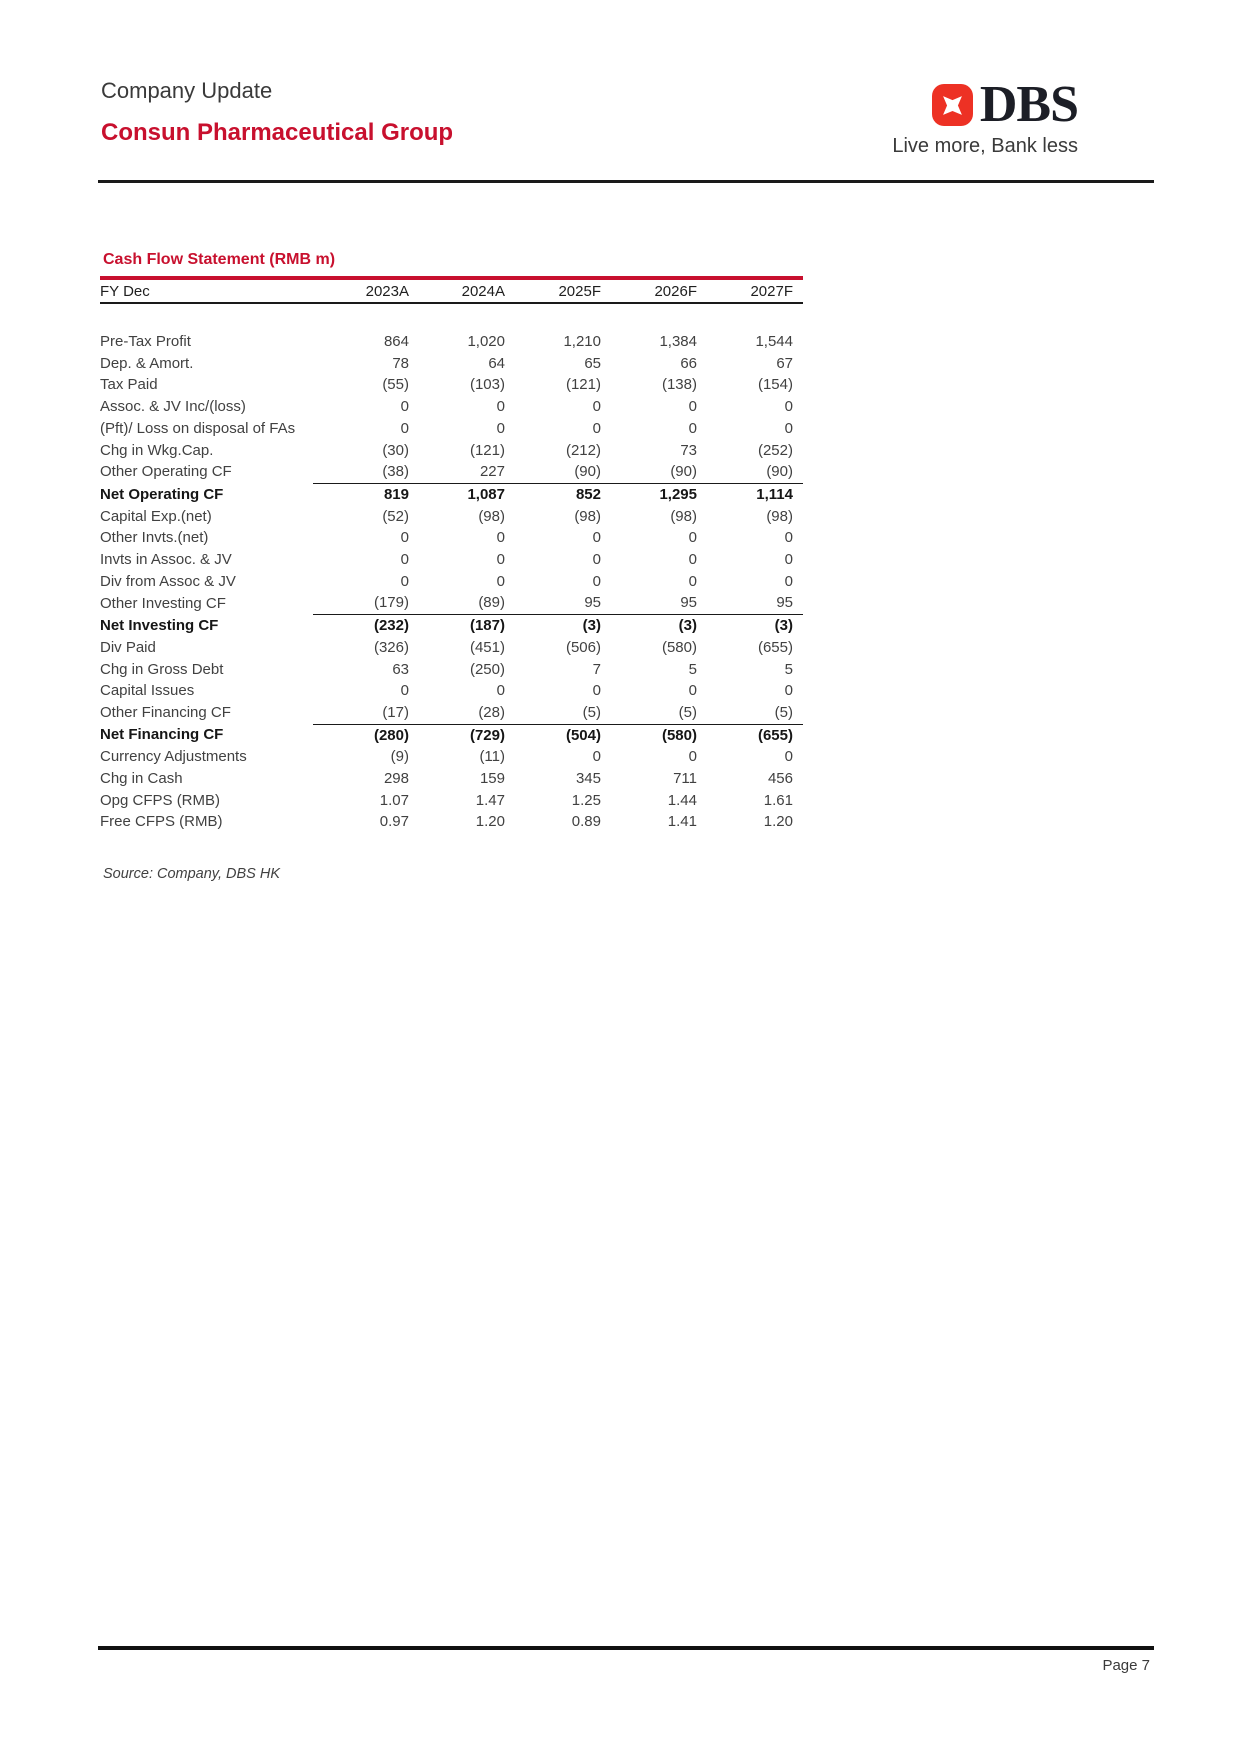  What do you see at coordinates (399, 757) in the screenshot?
I see `cell-value: (9)` at bounding box center [399, 757].